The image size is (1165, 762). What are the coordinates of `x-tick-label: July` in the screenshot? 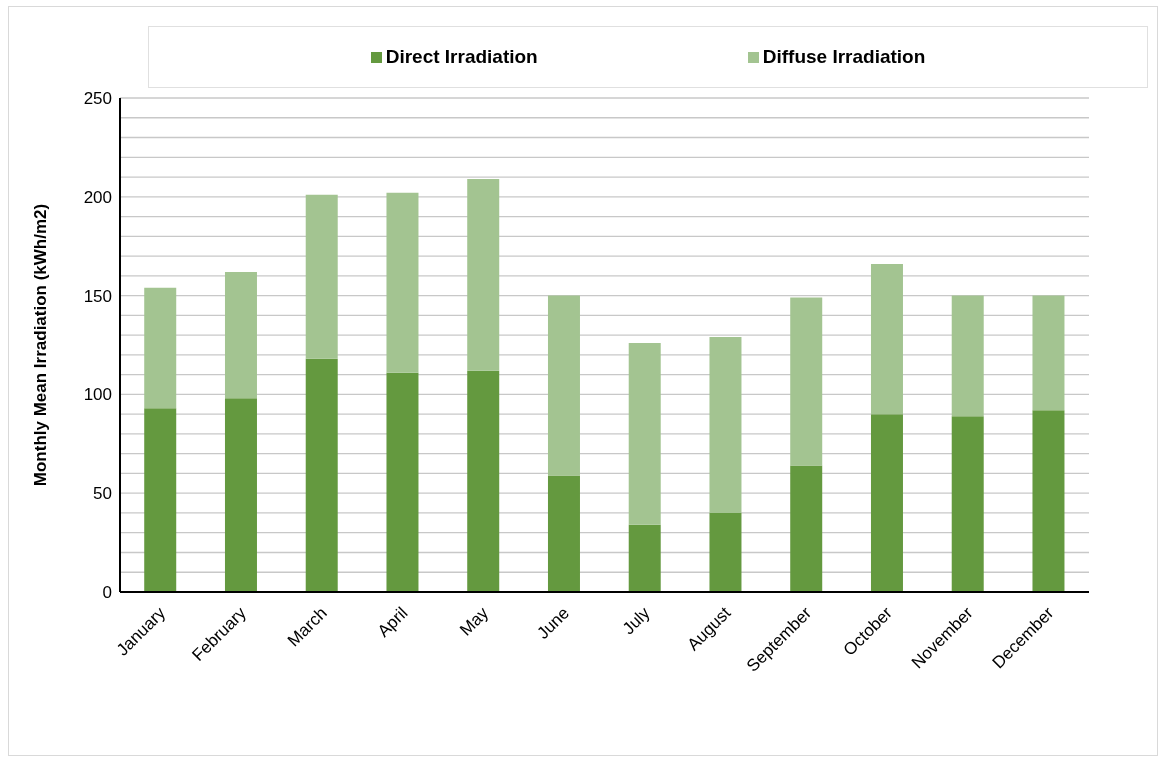 It's located at (636, 621).